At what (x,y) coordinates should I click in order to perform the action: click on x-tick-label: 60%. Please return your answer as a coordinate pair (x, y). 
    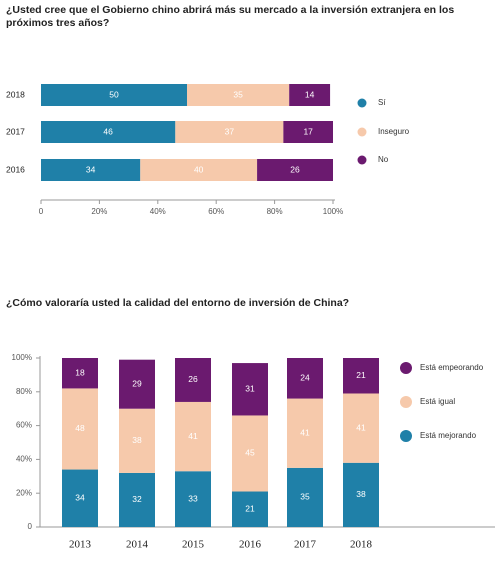
    Looking at the image, I should click on (216, 211).